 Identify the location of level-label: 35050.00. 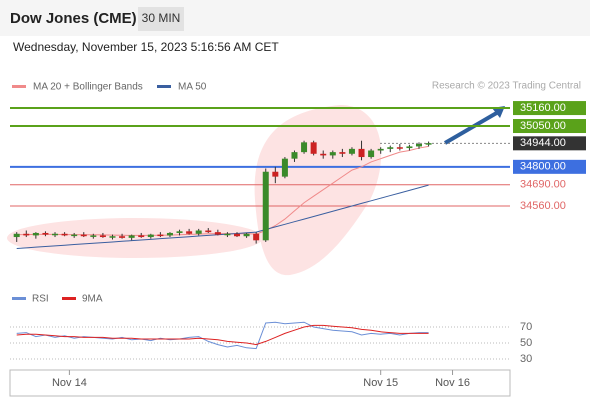
(543, 126).